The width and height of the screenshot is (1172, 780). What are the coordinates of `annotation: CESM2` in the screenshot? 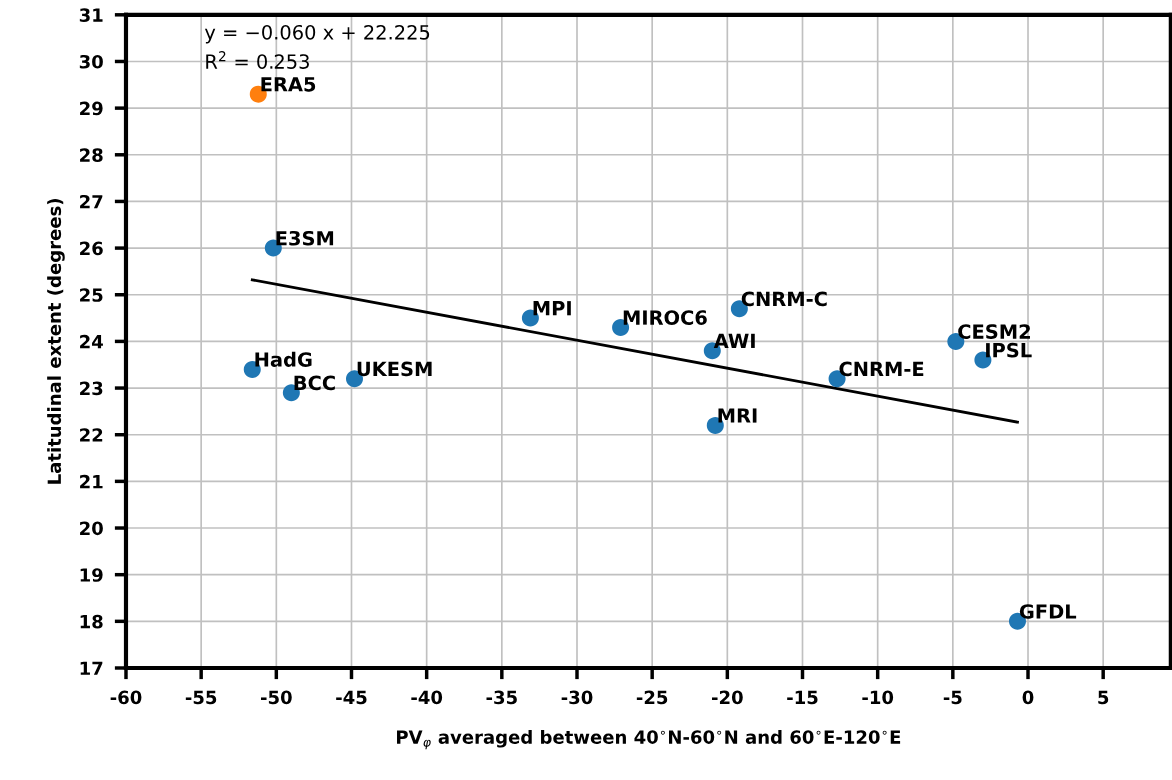 It's located at (994, 331).